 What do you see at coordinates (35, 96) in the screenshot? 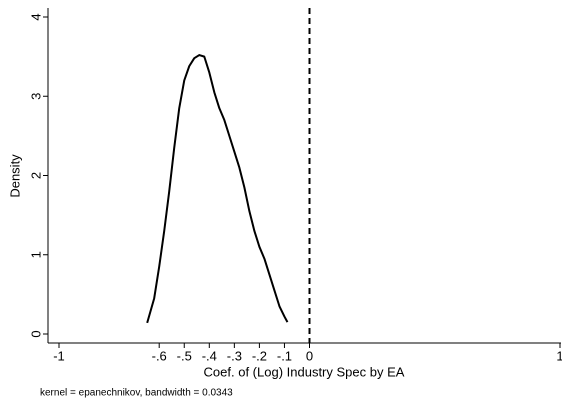
I see `y-tick-label: 3` at bounding box center [35, 96].